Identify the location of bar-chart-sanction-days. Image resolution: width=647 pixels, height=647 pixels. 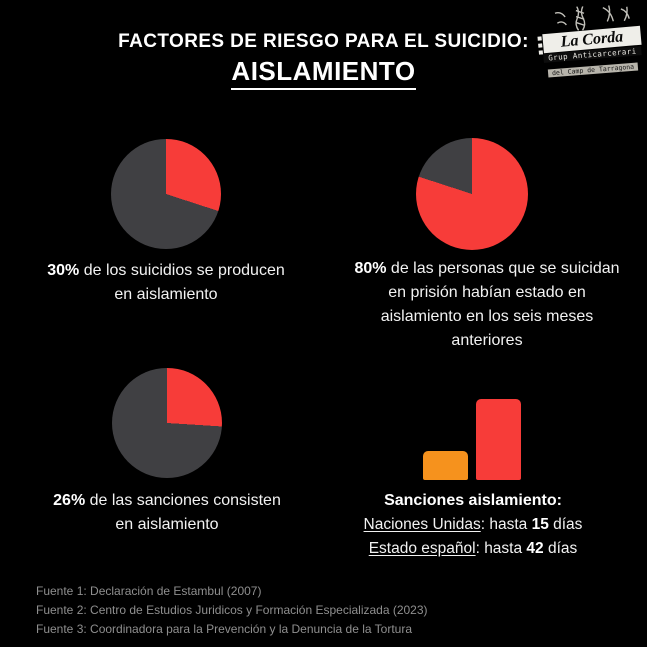
(472, 439).